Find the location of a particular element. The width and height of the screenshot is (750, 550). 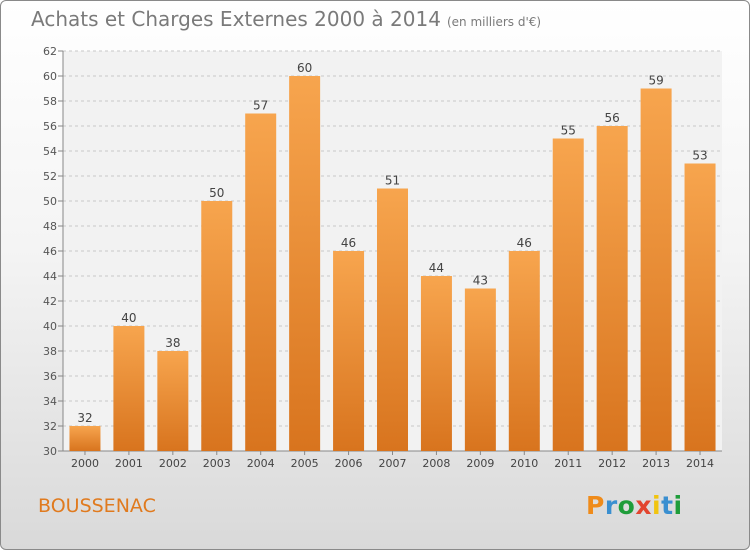

chart-subtitle: (en milliers d'€) is located at coordinates (494, 22).